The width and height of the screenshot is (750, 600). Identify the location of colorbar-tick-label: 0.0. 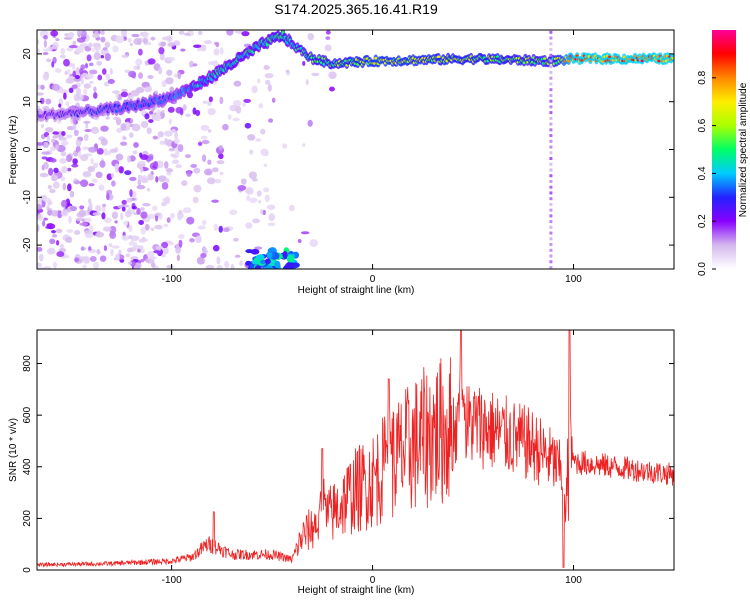
(702, 269).